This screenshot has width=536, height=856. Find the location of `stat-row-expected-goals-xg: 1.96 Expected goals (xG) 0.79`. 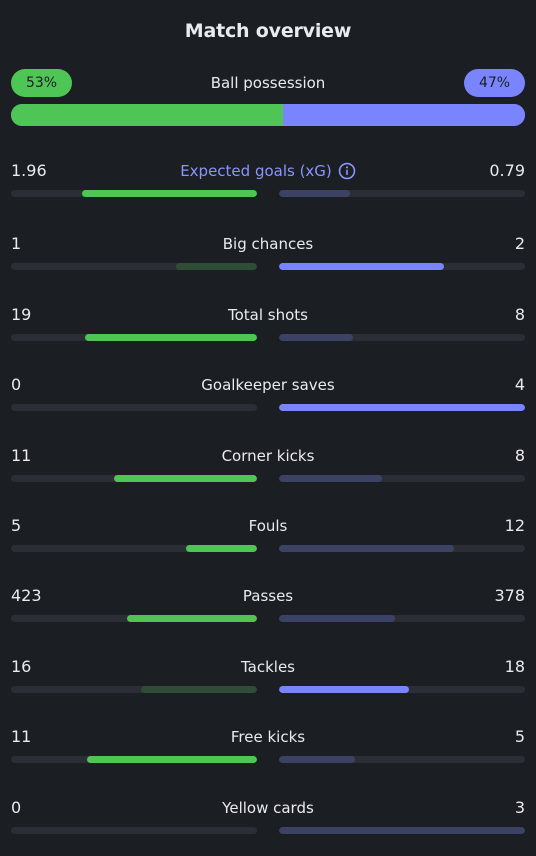

stat-row-expected-goals-xg: 1.96 Expected goals (xG) 0.79 is located at coordinates (268, 178).